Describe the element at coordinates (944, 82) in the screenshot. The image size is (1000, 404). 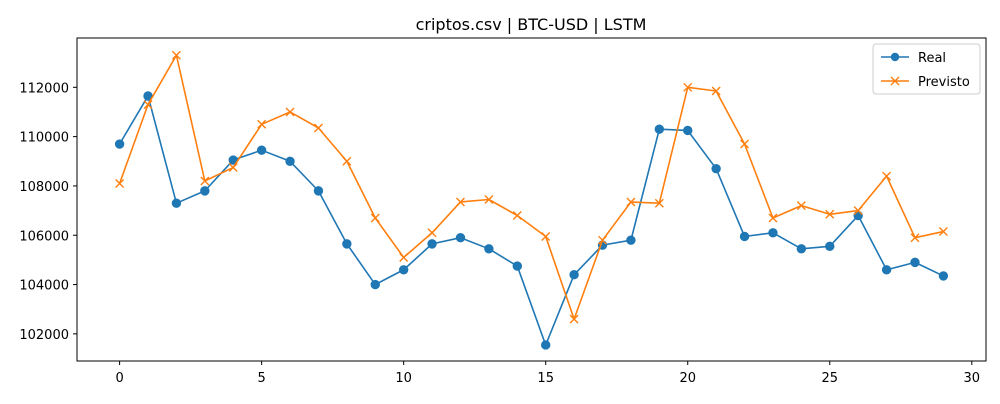
I see `legend-label-previsto: Previsto` at that location.